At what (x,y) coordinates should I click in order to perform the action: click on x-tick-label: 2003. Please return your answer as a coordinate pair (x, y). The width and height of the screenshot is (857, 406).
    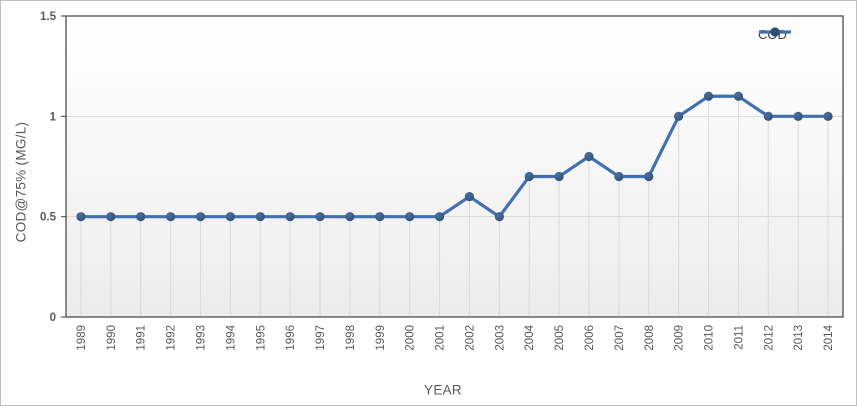
    Looking at the image, I should click on (500, 338).